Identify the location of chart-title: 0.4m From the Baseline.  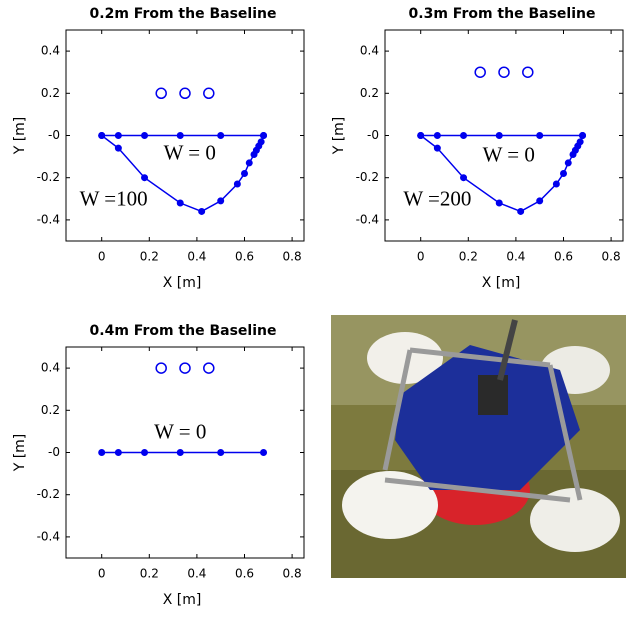
(183, 331).